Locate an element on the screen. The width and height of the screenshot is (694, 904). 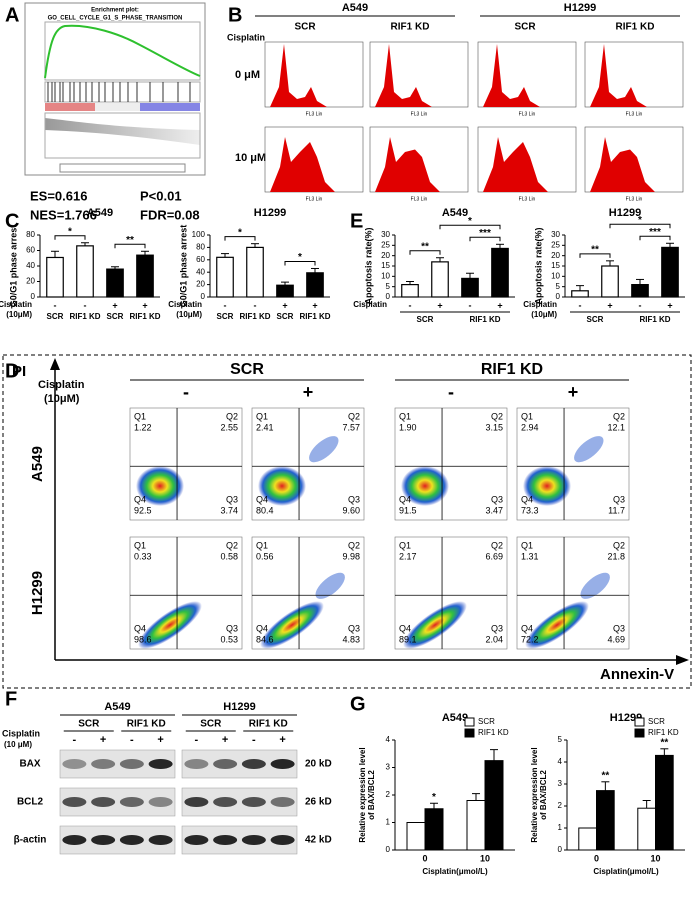
quadrant-name: Q4 is located at coordinates (527, 628).